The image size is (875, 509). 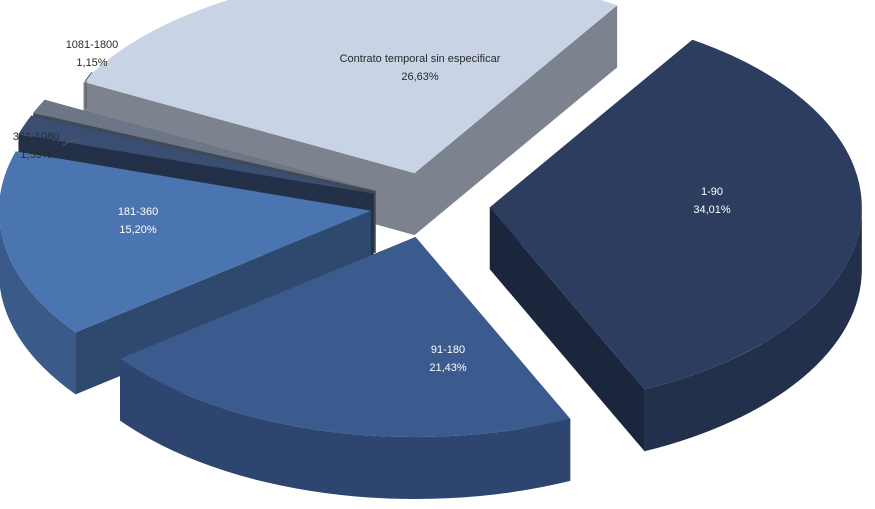 I want to click on slice-value-91-180: 21,43%, so click(x=448, y=368).